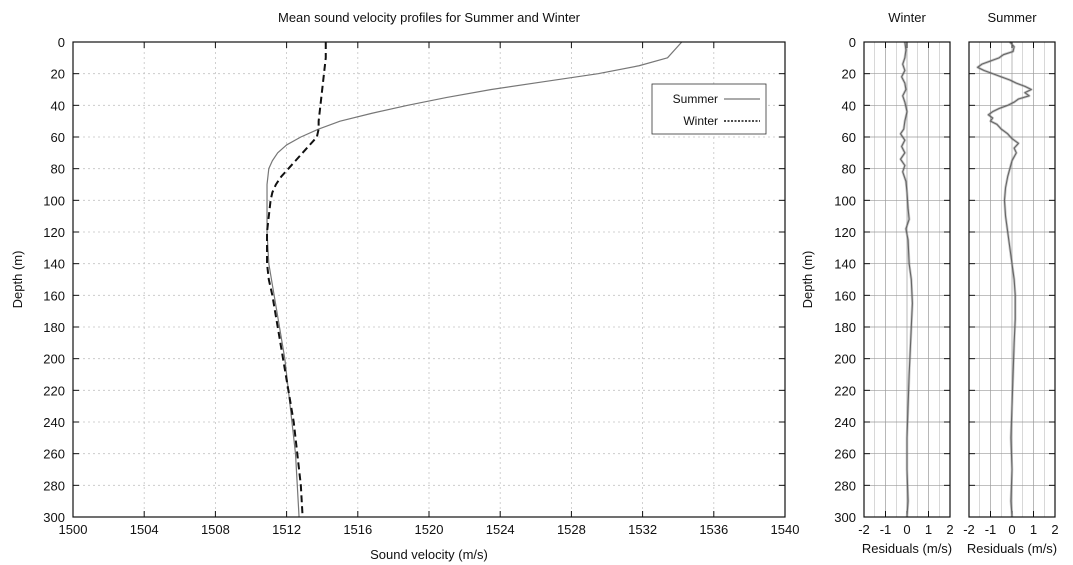 The height and width of the screenshot is (565, 1073). What do you see at coordinates (429, 554) in the screenshot?
I see `x-axis-label: Sound velocity (m/s)` at bounding box center [429, 554].